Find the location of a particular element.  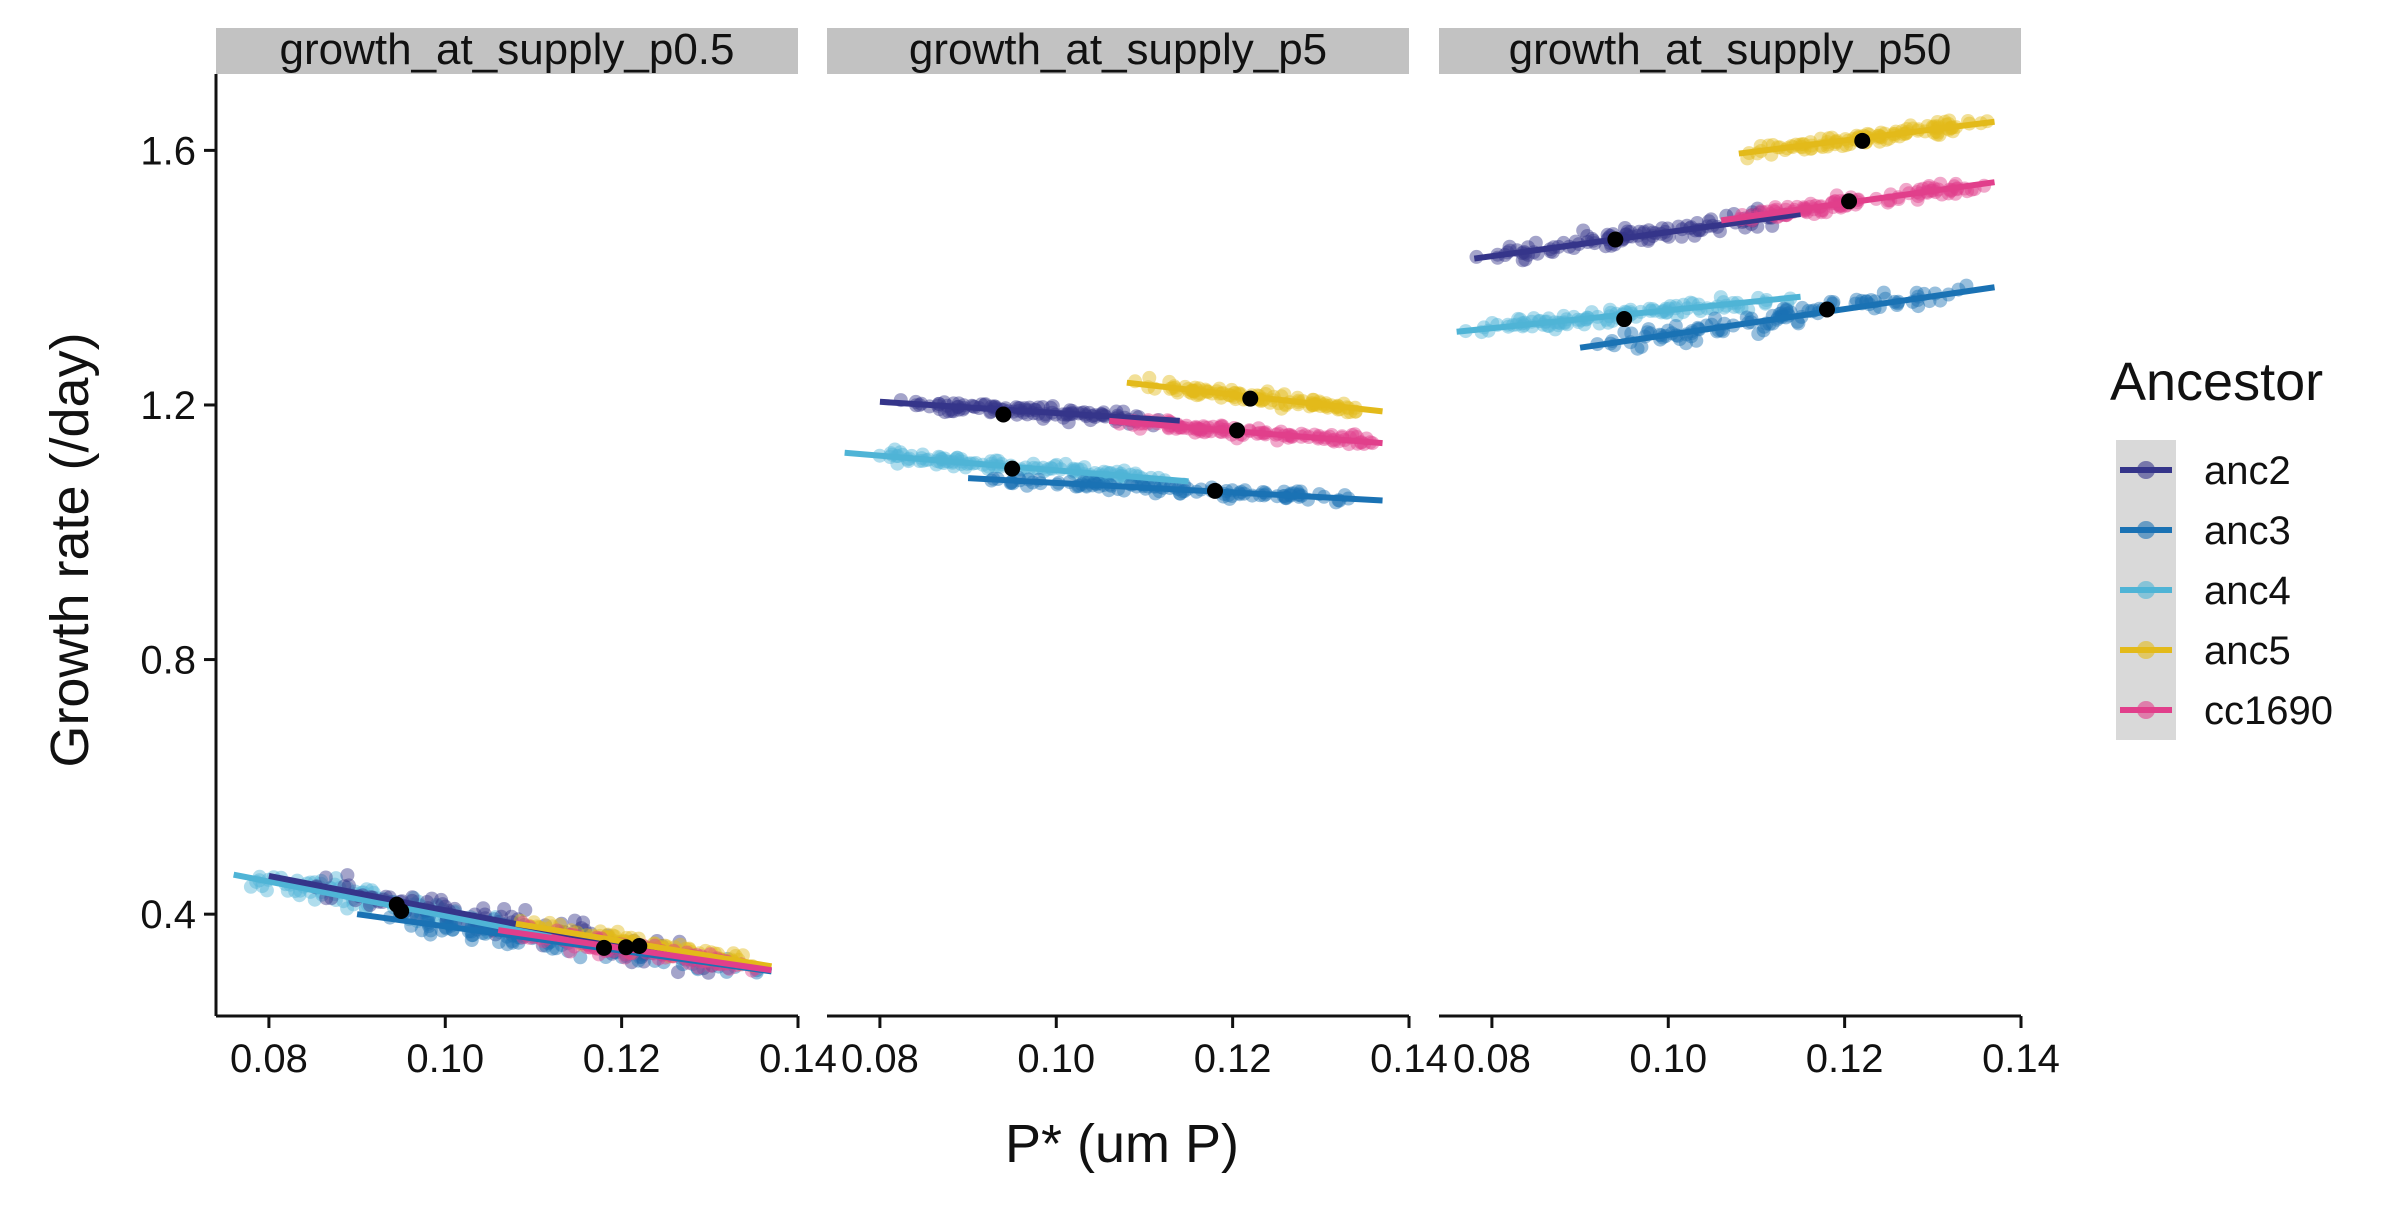

y-tick-label: 1.6 is located at coordinates (168, 151).